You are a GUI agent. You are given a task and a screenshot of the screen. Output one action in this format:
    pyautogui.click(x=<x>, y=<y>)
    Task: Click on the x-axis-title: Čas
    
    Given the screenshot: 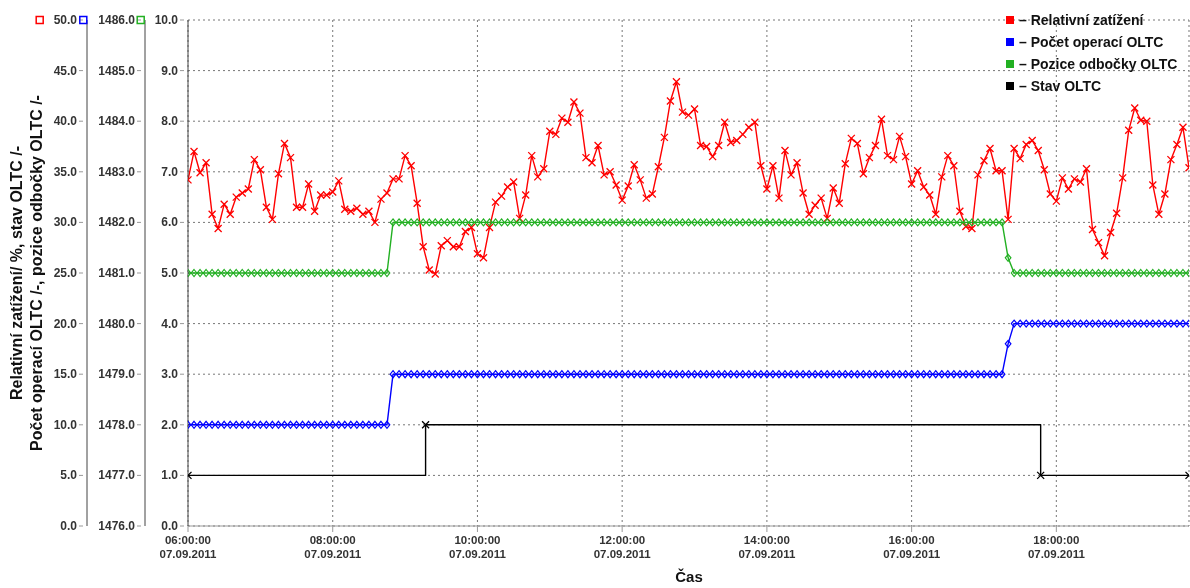 What is the action you would take?
    pyautogui.click(x=689, y=576)
    